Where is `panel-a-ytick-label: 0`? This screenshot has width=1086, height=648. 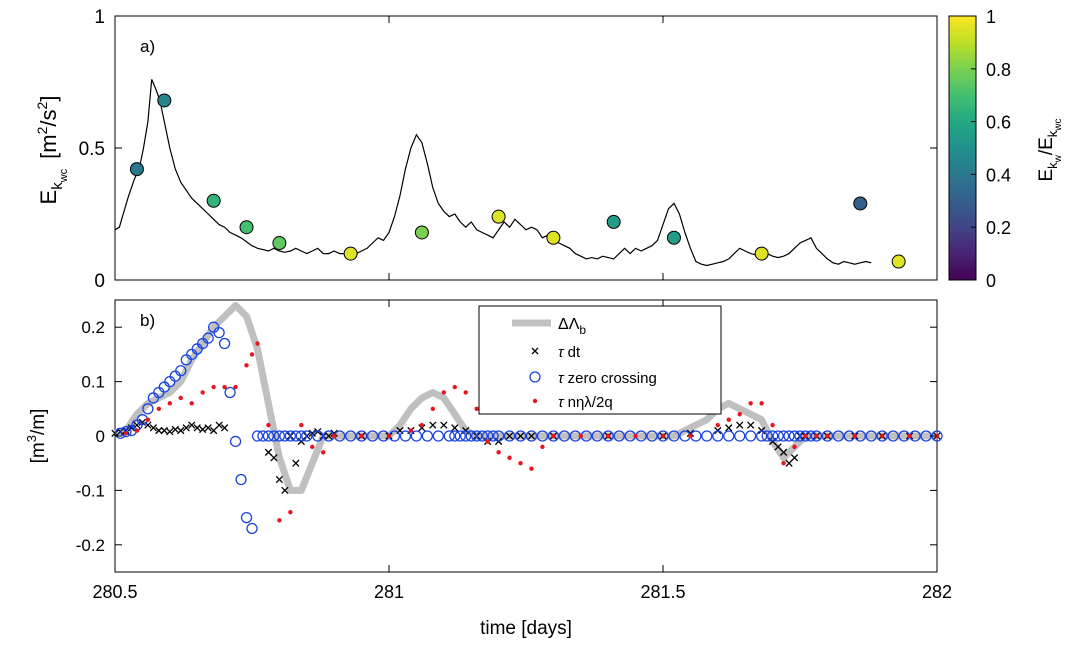 panel-a-ytick-label: 0 is located at coordinates (99, 281).